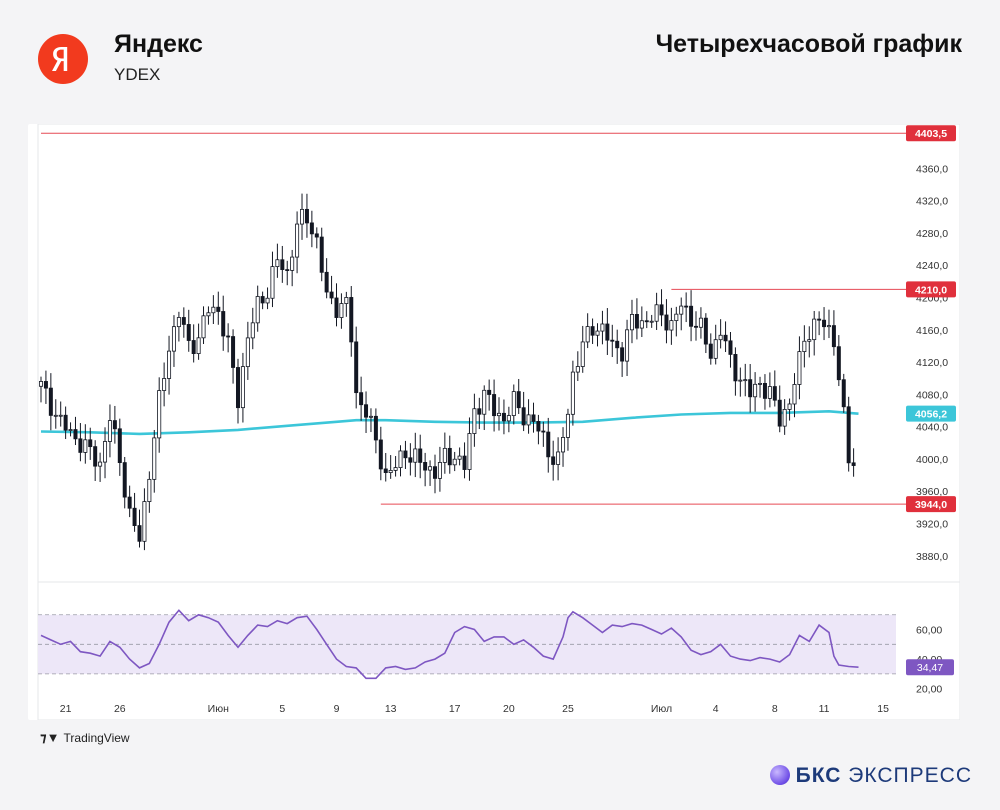 The image size is (1000, 810). I want to click on rsi-tick-label: 20,00, so click(929, 690).